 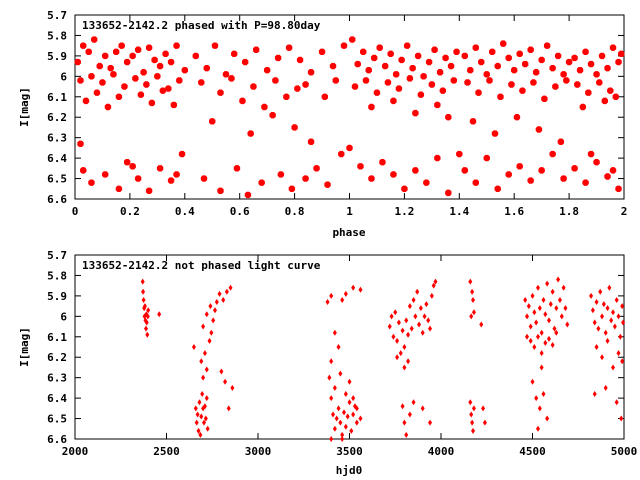 I want to click on y-axis-label-phased: I[mag], so click(x=24, y=107).